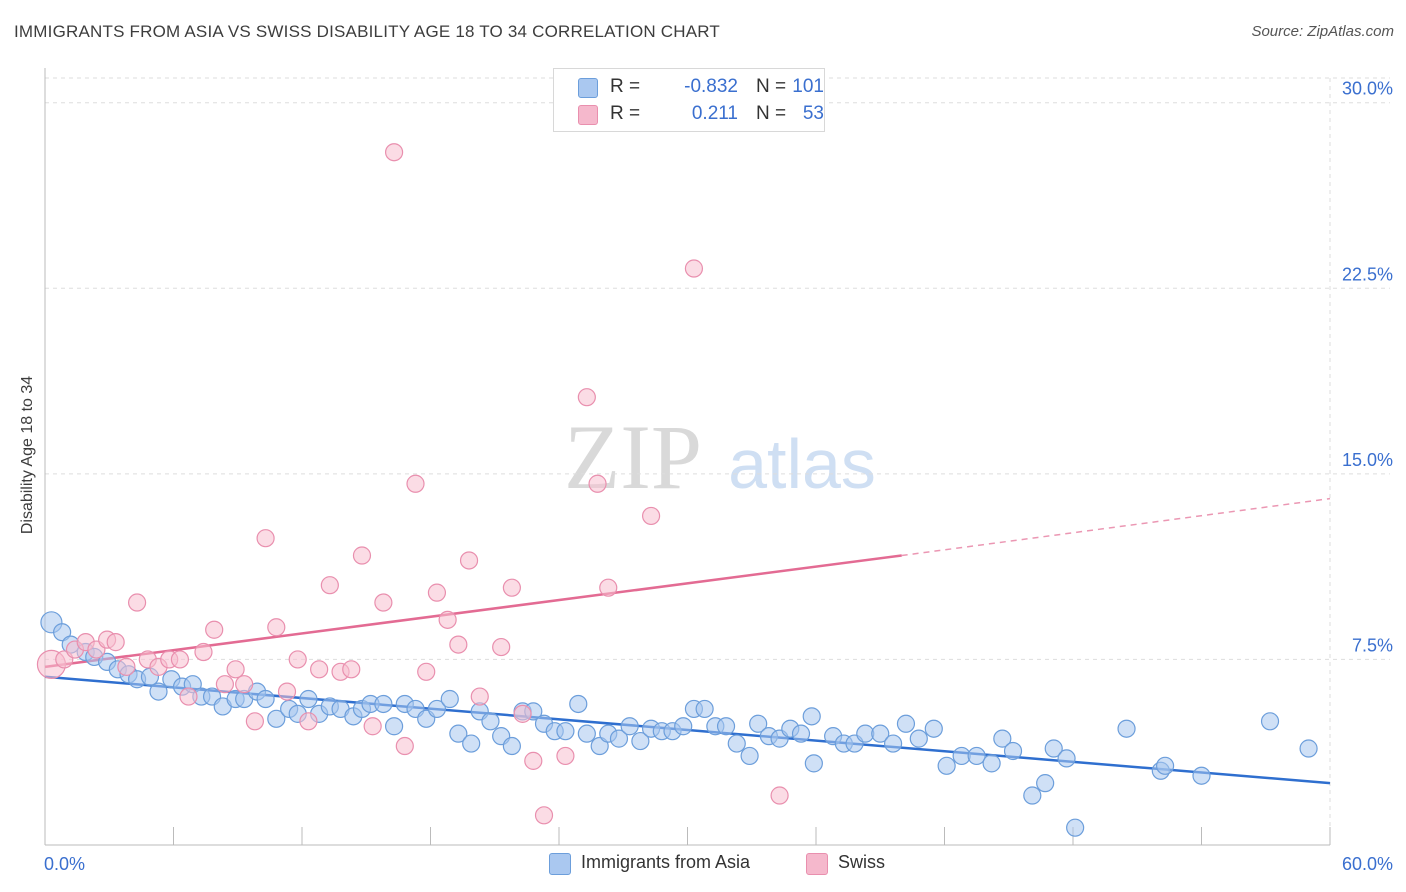 Image resolution: width=1406 pixels, height=892 pixels. What do you see at coordinates (473, 611) in the screenshot?
I see `swiss-trend-line` at bounding box center [473, 611].